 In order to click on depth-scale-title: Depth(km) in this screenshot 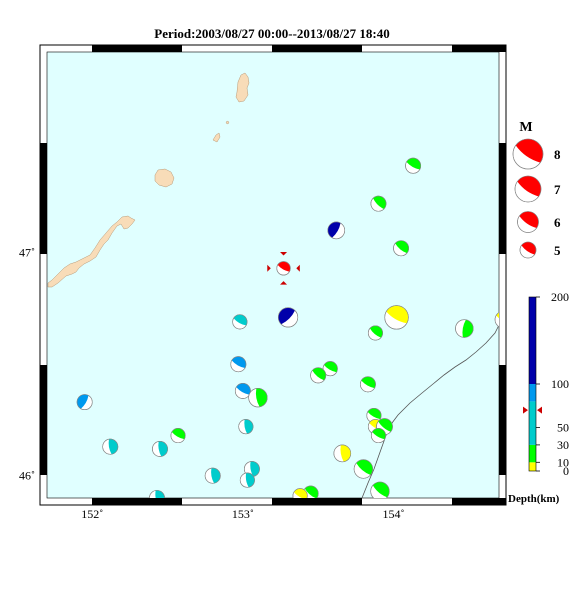, I will do `click(534, 499)`.